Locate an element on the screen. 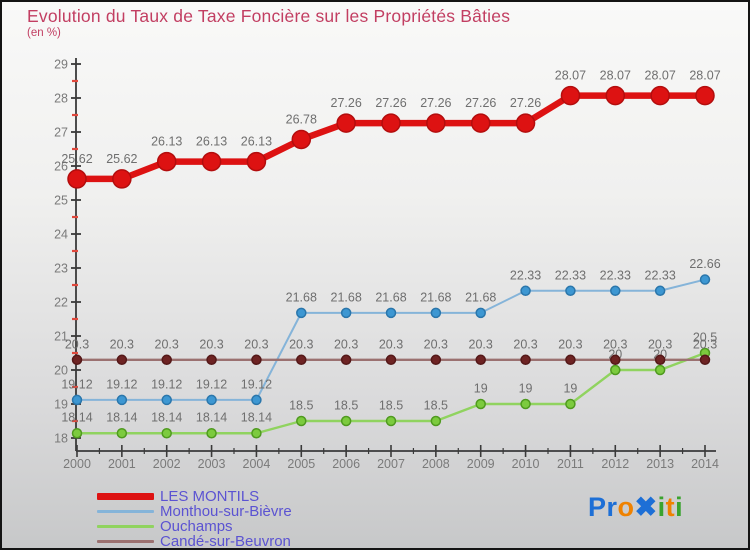 Image resolution: width=750 pixels, height=550 pixels. y-tick-label: 23 is located at coordinates (61, 269).